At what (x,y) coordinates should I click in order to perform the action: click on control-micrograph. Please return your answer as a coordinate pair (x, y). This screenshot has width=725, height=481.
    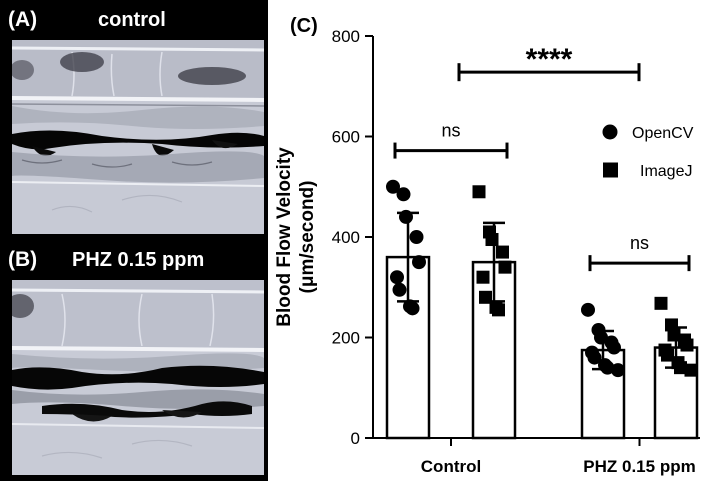
    Looking at the image, I should click on (138, 137).